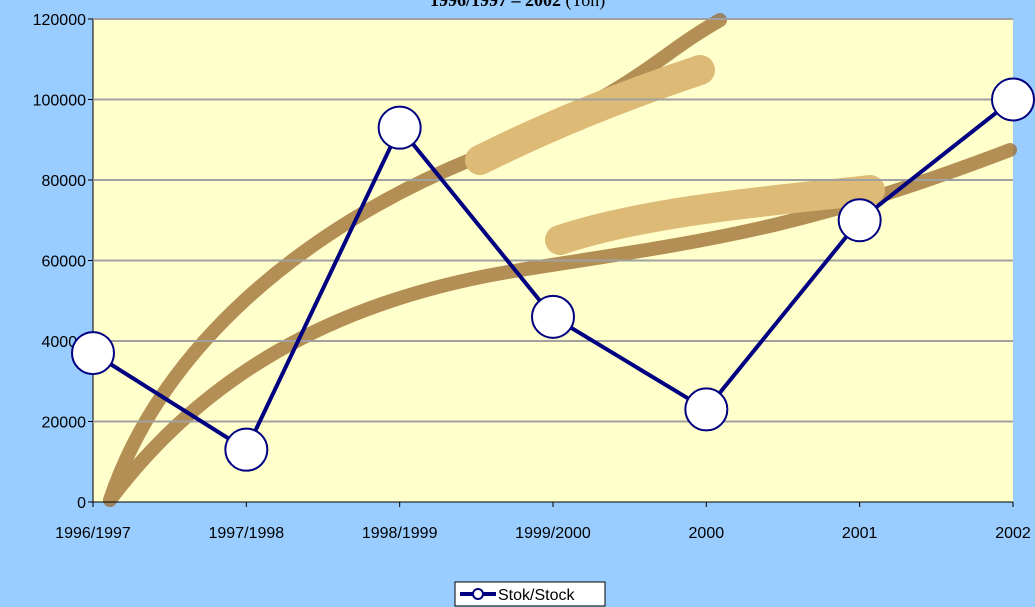 This screenshot has width=1035, height=607. What do you see at coordinates (59, 101) in the screenshot?
I see `y-tick-label: 100000` at bounding box center [59, 101].